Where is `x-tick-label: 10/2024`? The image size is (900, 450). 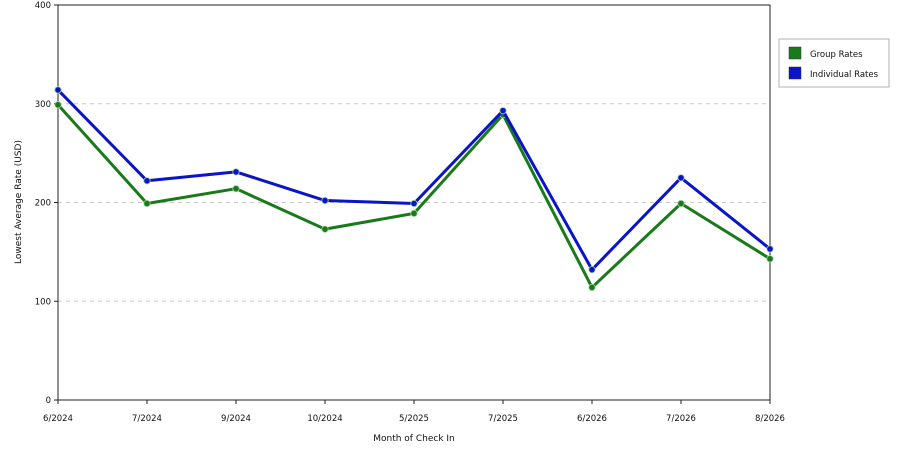
x-tick-label: 10/2024 is located at coordinates (324, 419).